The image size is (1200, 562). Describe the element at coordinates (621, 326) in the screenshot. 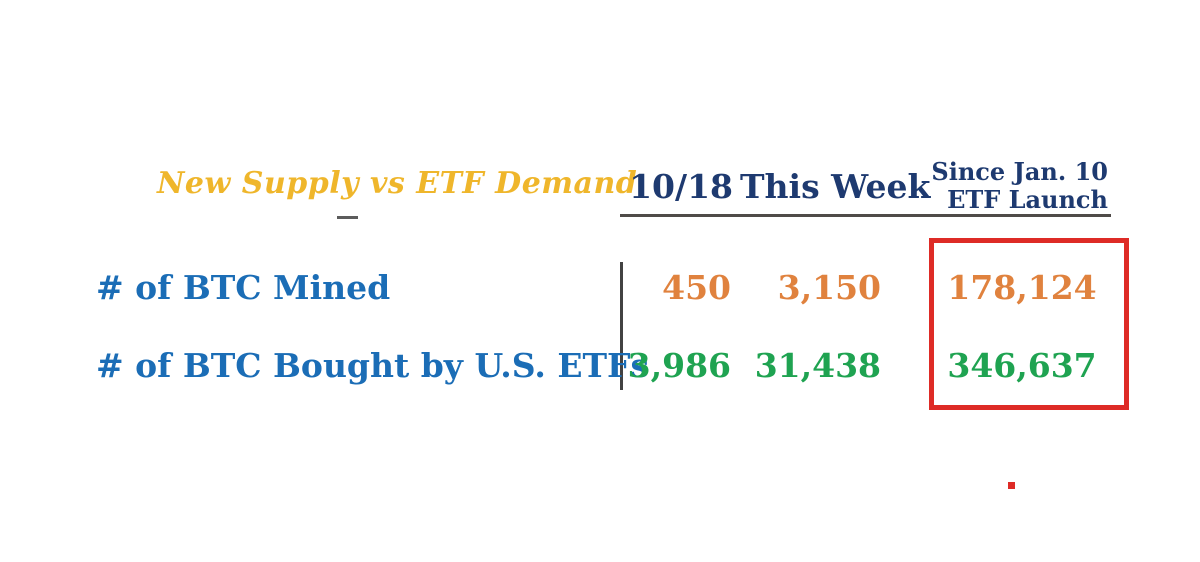

I see `vertical-divider` at that location.